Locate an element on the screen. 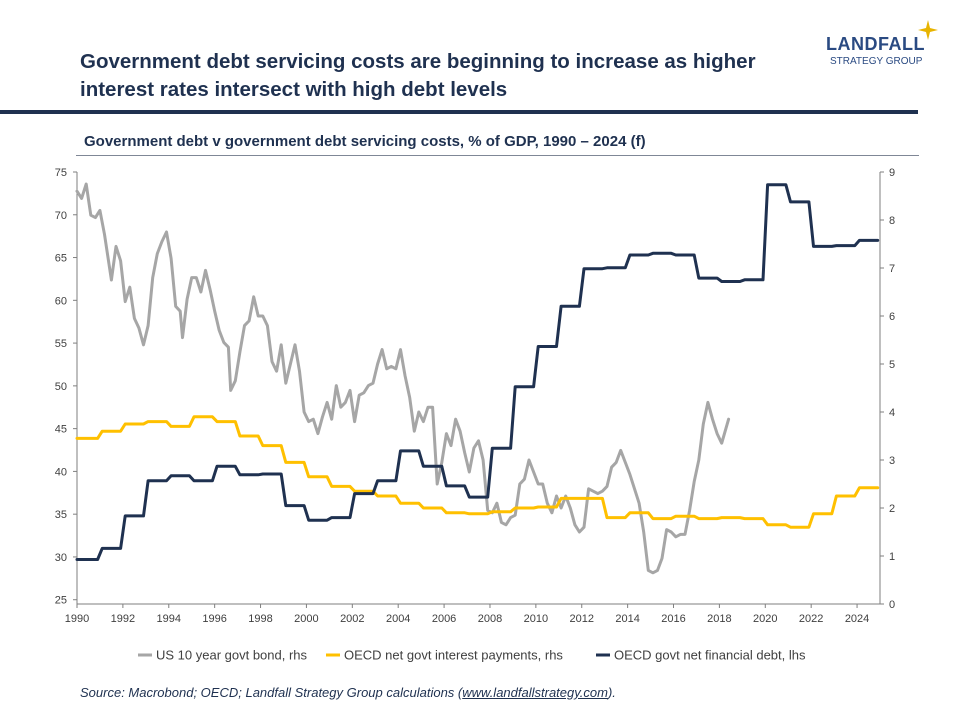 This screenshot has height=720, width=960. right-tick-label: 2 is located at coordinates (892, 509).